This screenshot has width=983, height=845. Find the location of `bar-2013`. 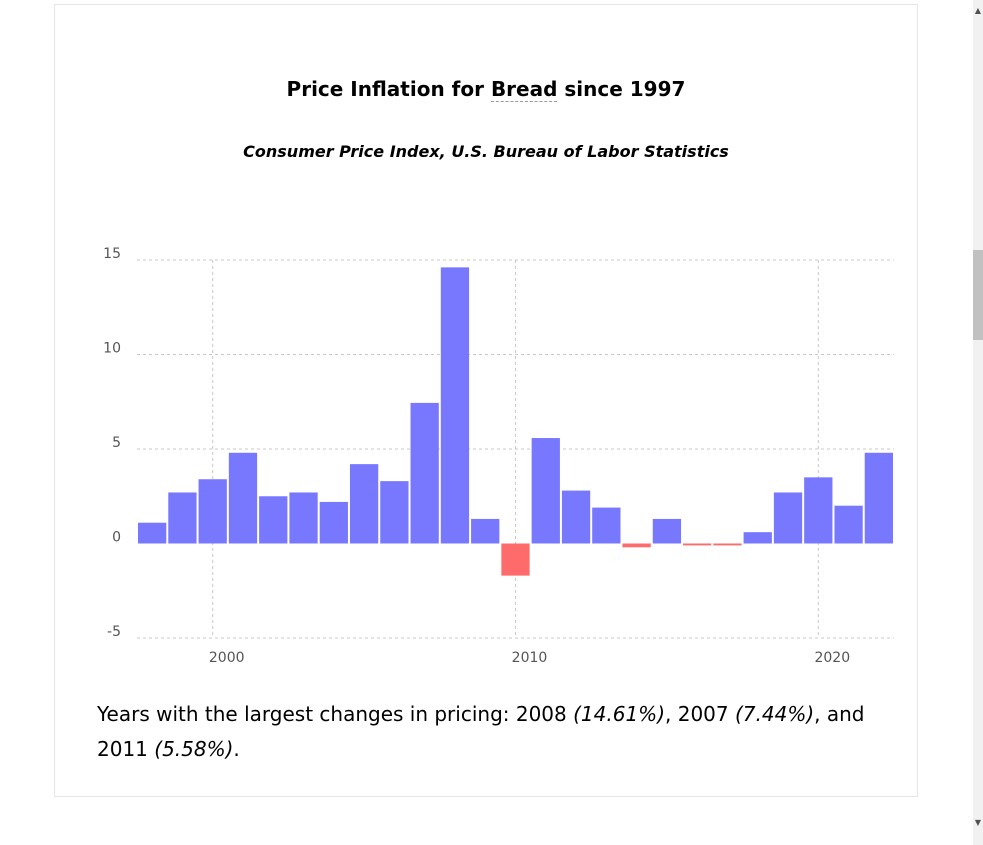

bar-2013 is located at coordinates (606, 525).